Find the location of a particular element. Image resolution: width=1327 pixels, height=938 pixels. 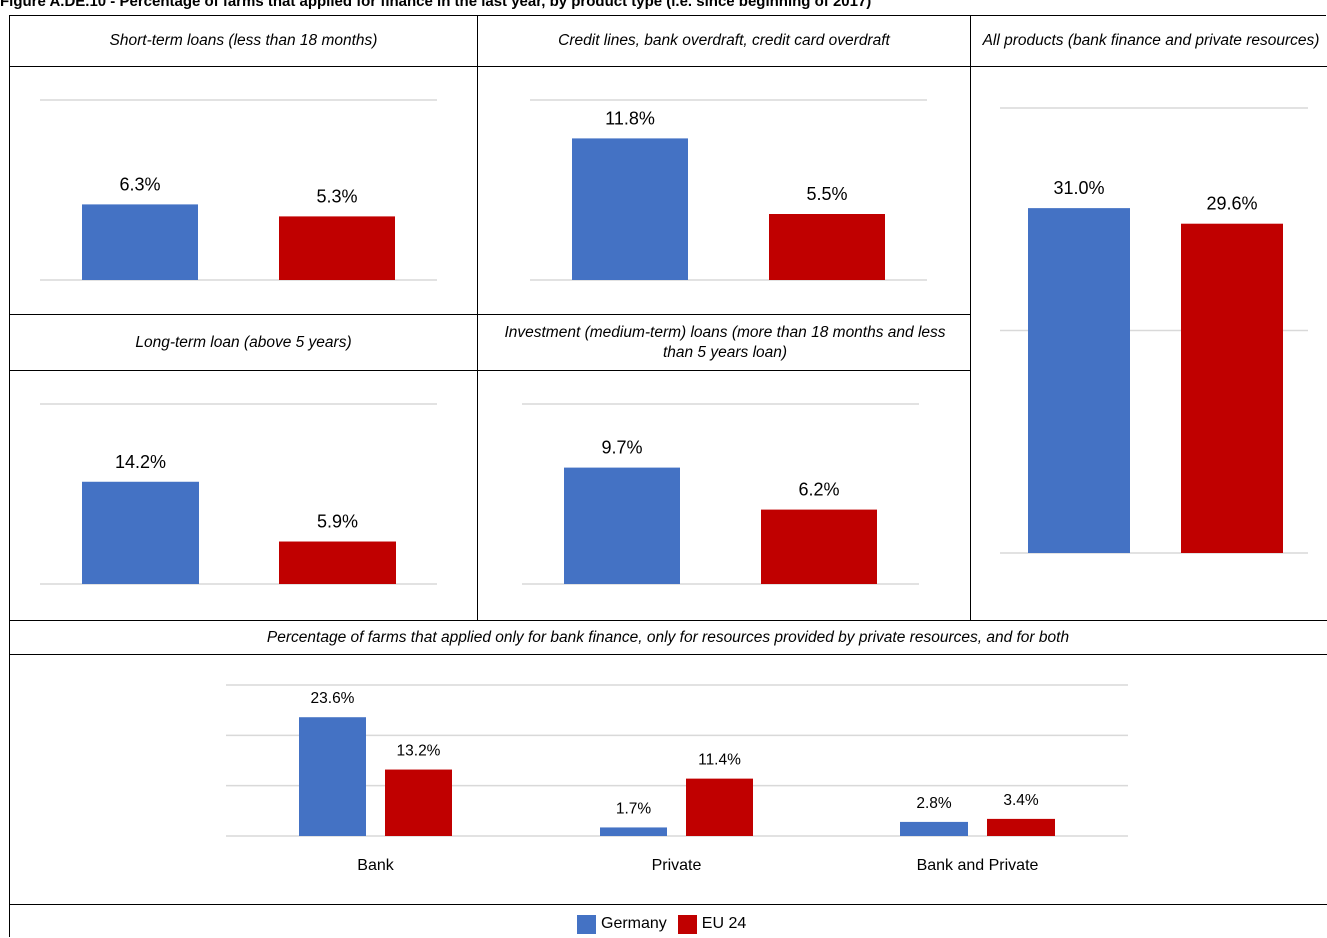

legend: Germany EU 24 is located at coordinates (667, 924).